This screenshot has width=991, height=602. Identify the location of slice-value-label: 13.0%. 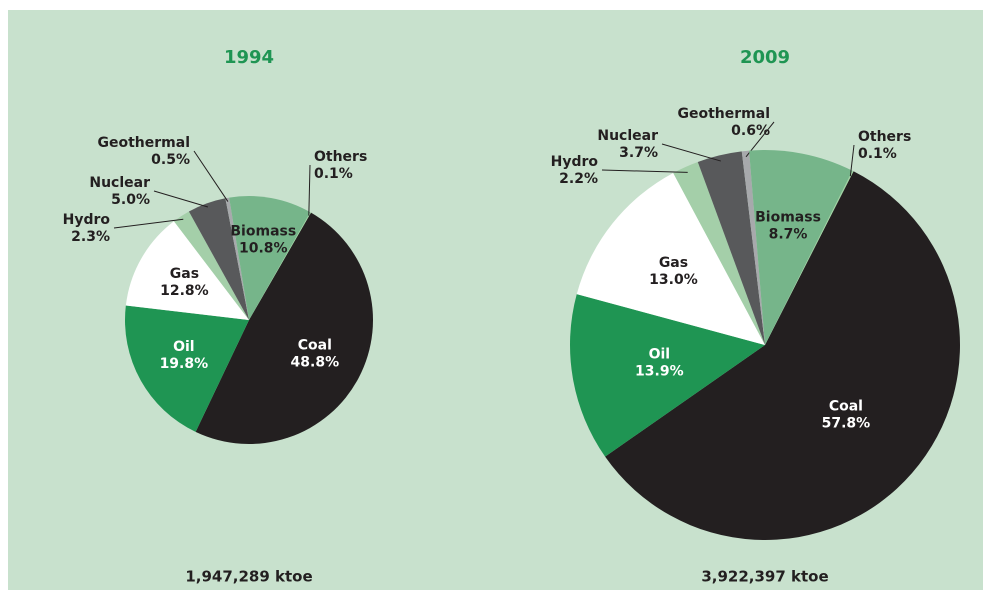
(673, 280).